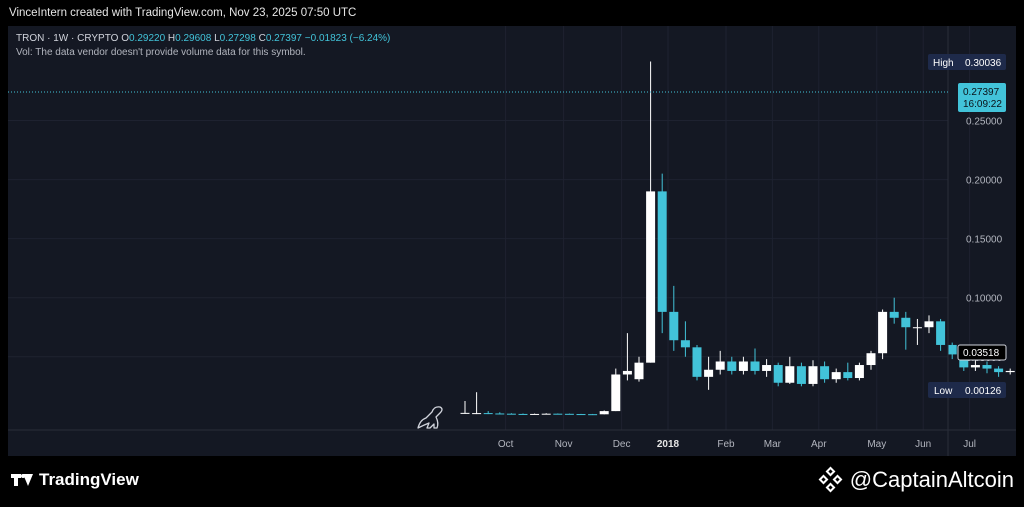 Image resolution: width=1024 pixels, height=507 pixels. Describe the element at coordinates (430, 417) in the screenshot. I see `dinosaur-doodle-icon` at that location.